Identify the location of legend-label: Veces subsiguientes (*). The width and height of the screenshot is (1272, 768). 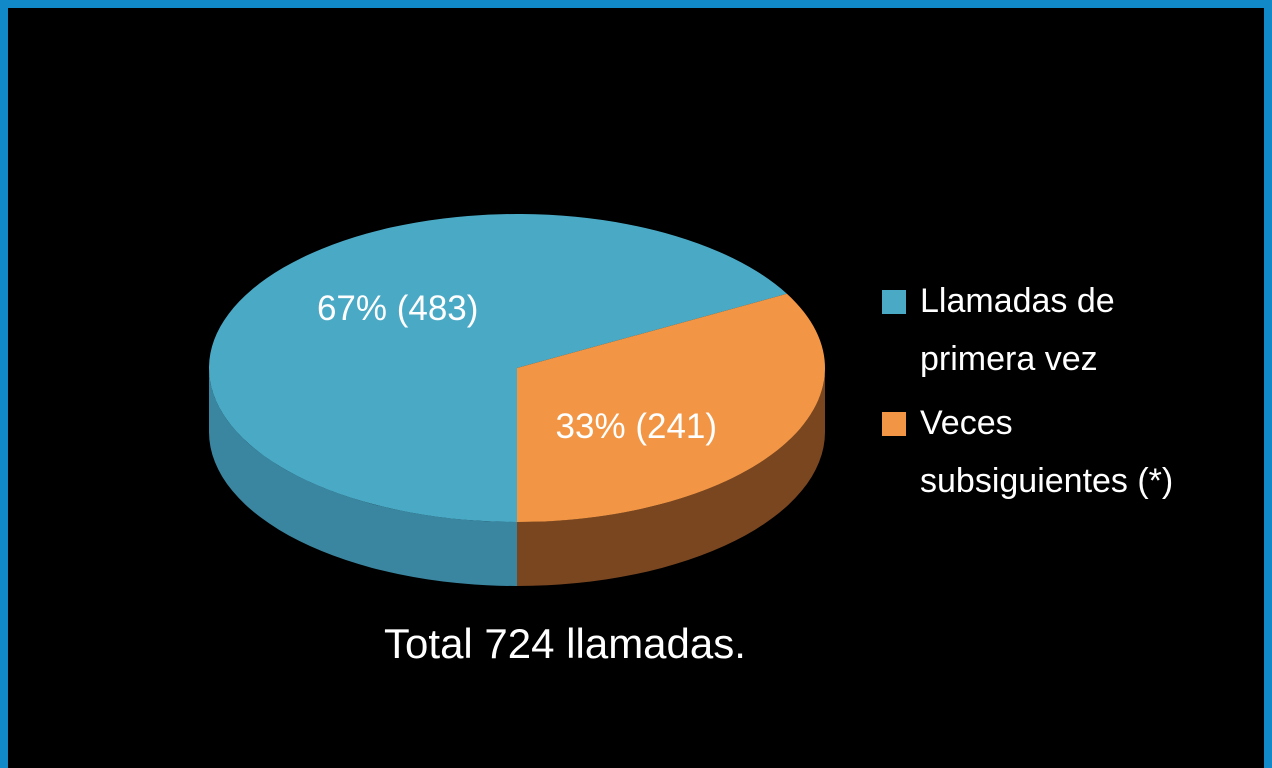
(1047, 452).